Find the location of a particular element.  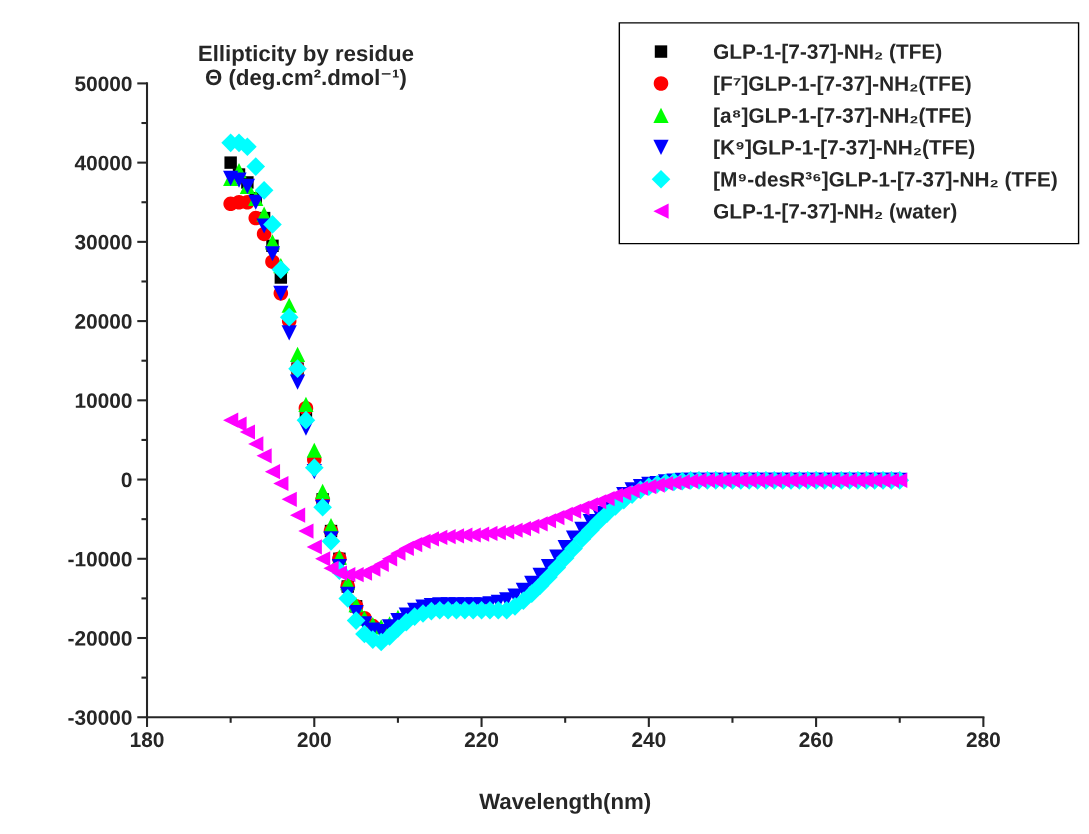

legend-label: GLP-1-[7-37]-NH₂ (water) is located at coordinates (835, 213).